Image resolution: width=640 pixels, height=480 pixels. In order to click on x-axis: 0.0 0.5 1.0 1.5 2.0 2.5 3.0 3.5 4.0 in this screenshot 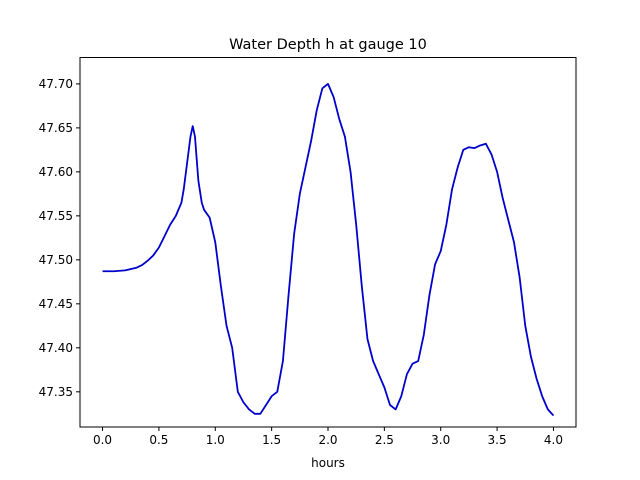, I will do `click(328, 437)`.